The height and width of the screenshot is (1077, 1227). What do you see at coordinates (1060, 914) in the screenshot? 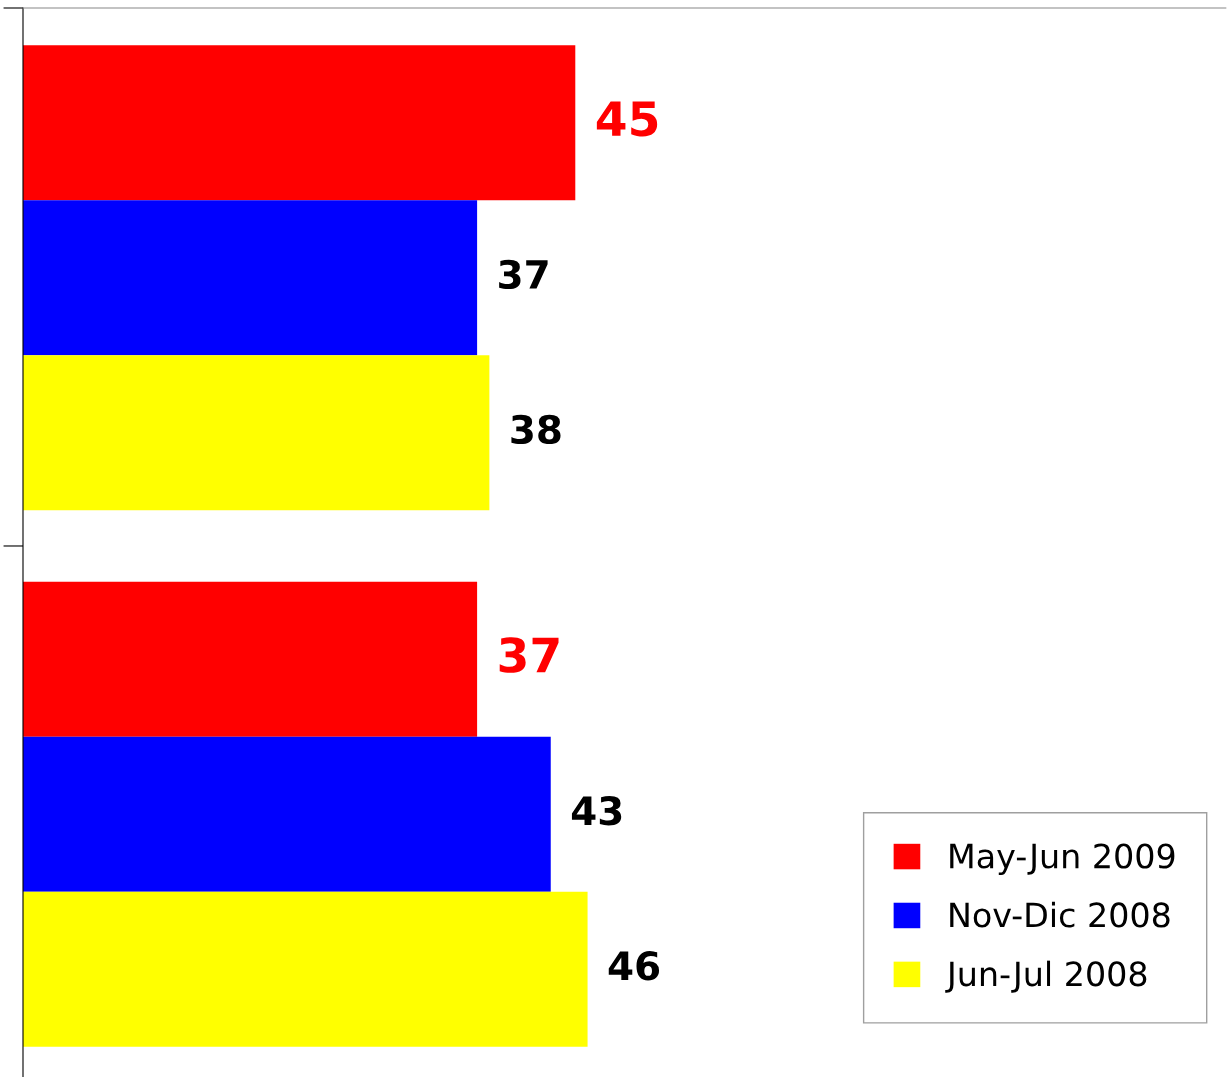
I see `legend-label: Nov-Dic 2008` at bounding box center [1060, 914].